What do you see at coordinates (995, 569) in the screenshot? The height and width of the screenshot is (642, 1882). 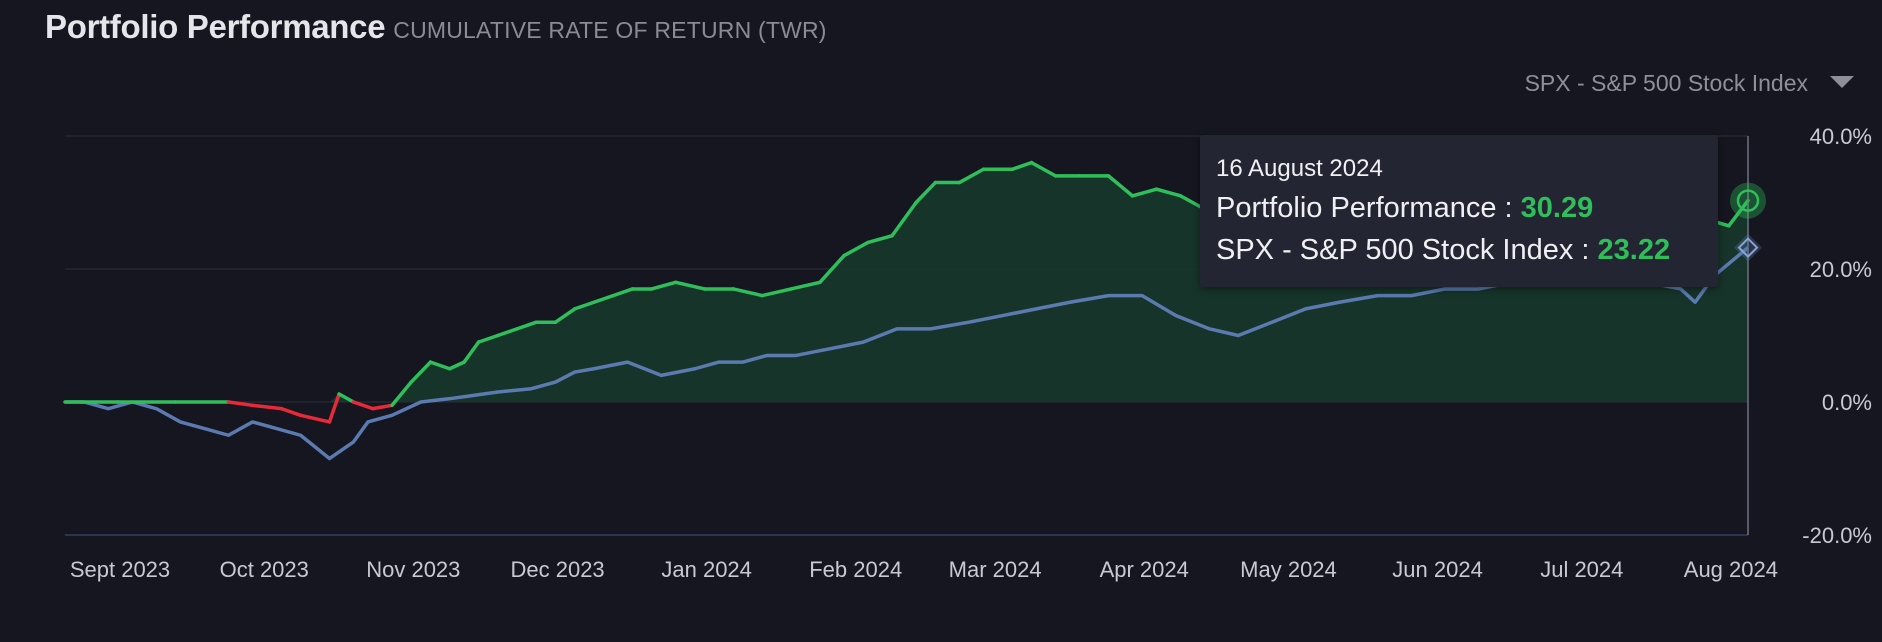 I see `x-tick-label: Mar 2024` at bounding box center [995, 569].